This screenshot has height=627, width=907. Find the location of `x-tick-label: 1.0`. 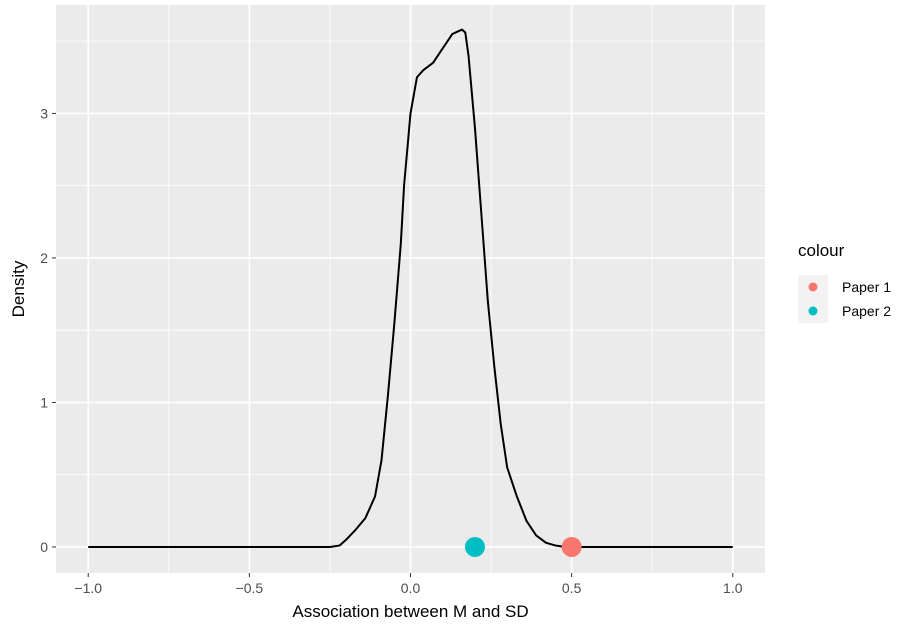

x-tick-label: 1.0 is located at coordinates (733, 588).